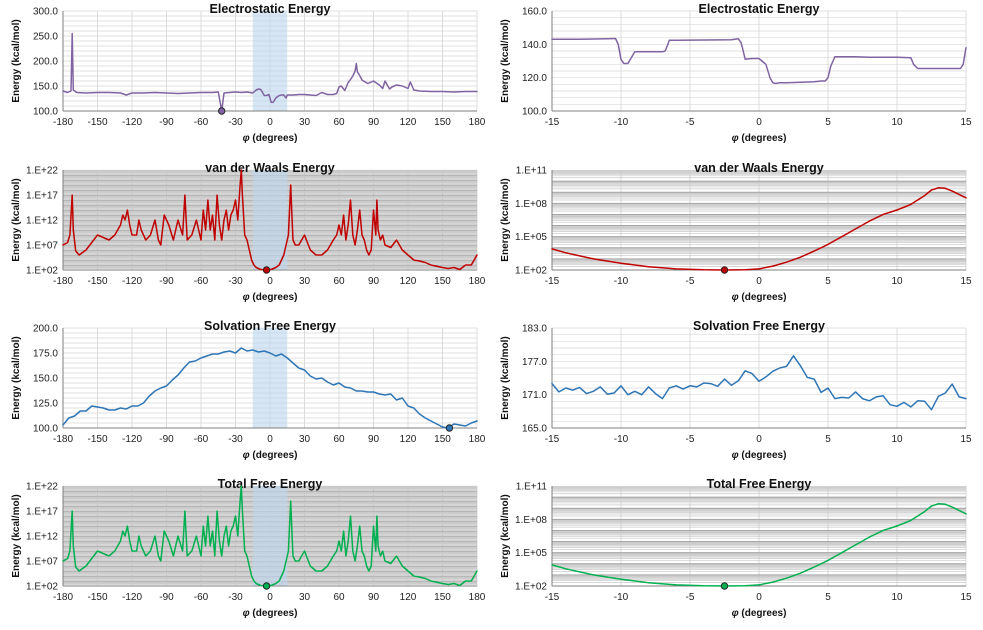 Image resolution: width=983 pixels, height=630 pixels. Describe the element at coordinates (42, 246) in the screenshot. I see `y-tick-label: 1.E+07` at that location.